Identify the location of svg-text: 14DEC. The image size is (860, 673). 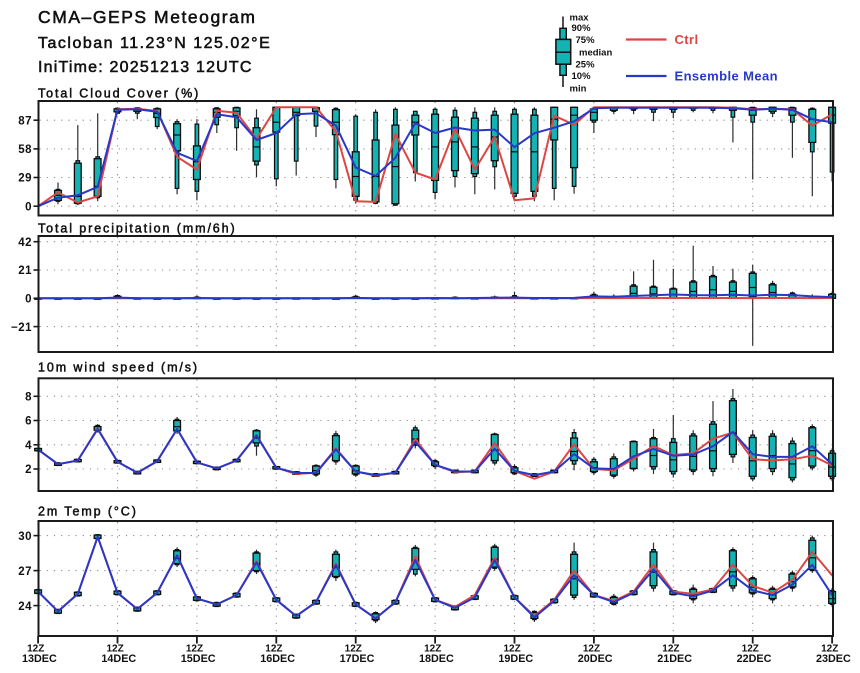
(118, 659).